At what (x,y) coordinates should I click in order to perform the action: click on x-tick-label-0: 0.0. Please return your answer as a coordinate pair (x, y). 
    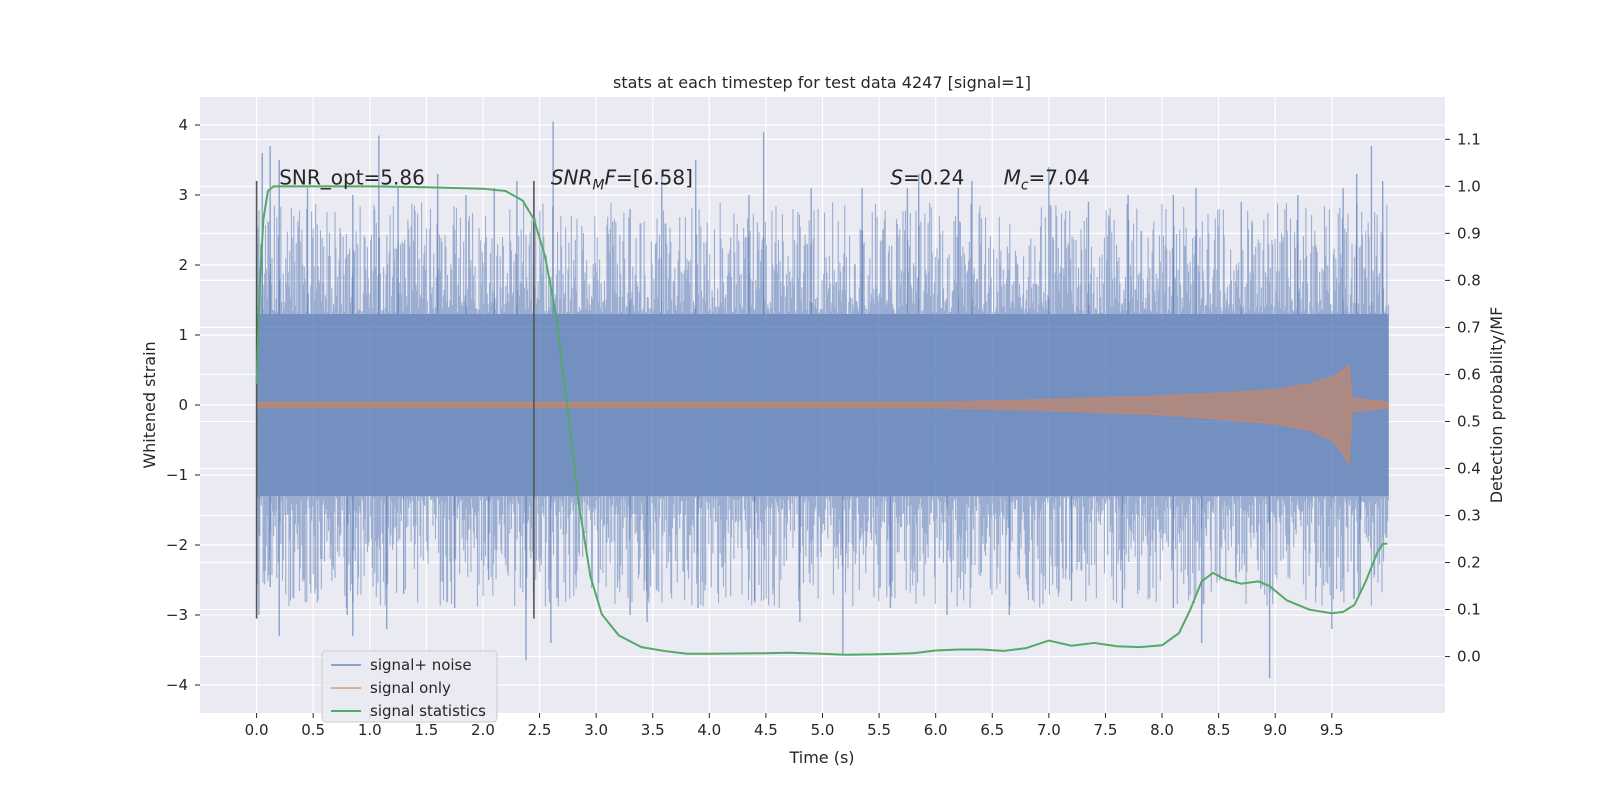
    Looking at the image, I should click on (257, 730).